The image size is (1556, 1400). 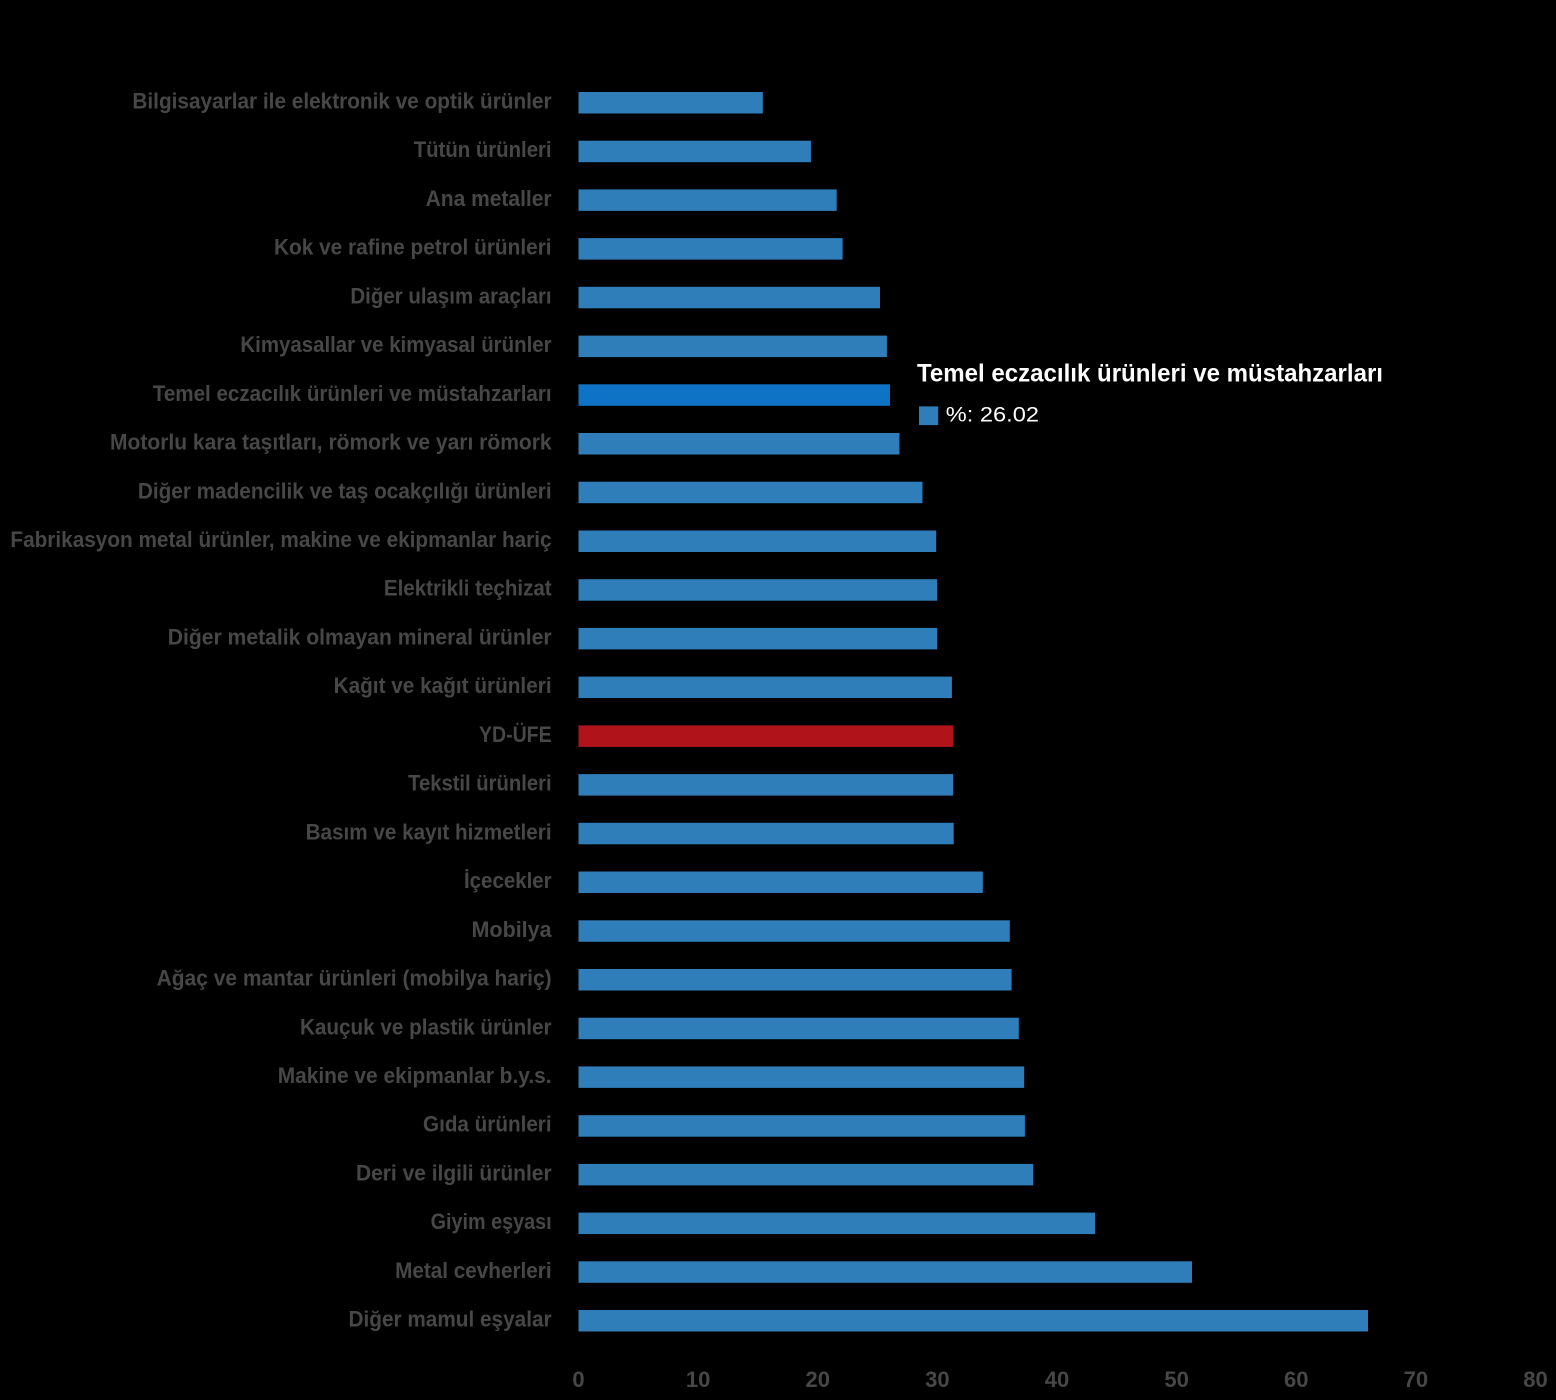 I want to click on svg-text: Kok ve rafine petrol ürünleri, so click(x=413, y=247).